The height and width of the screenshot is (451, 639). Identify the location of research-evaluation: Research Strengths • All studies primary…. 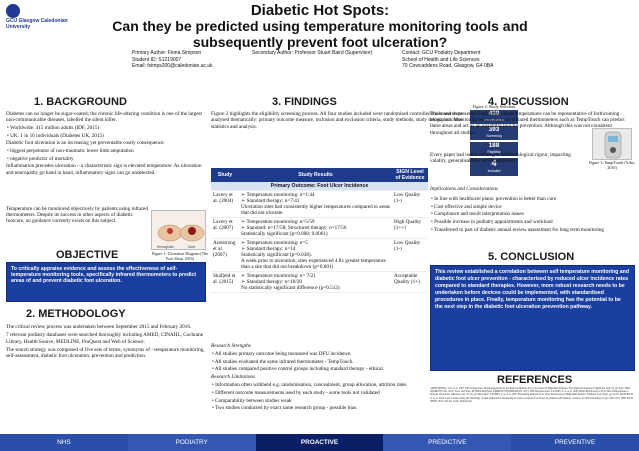
(319, 378).